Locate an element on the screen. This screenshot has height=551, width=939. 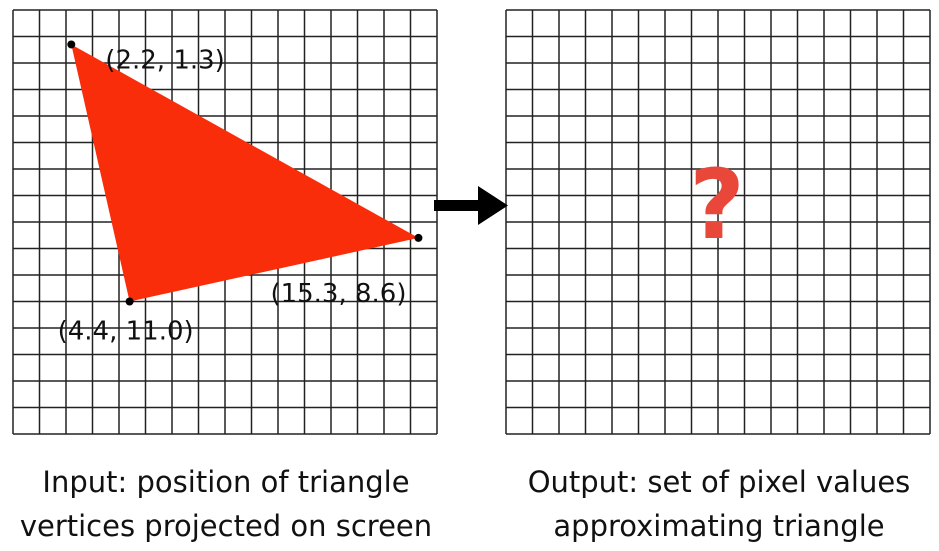
output-caption-line1: Output: set of pixel values is located at coordinates (719, 482).